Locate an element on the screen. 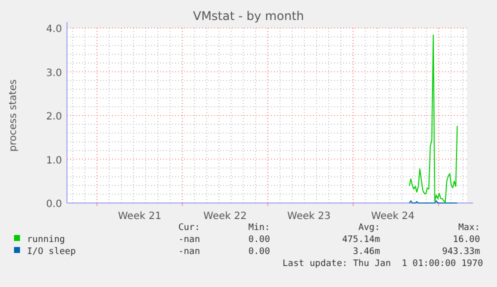  text: 3.46m is located at coordinates (366, 252).